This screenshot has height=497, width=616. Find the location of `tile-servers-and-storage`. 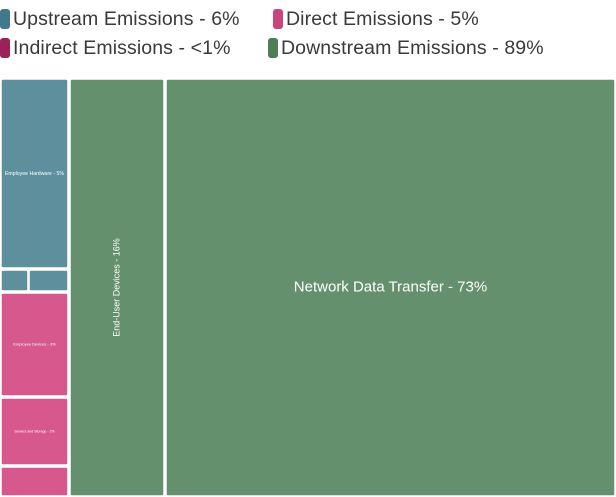

tile-servers-and-storage is located at coordinates (34, 431).